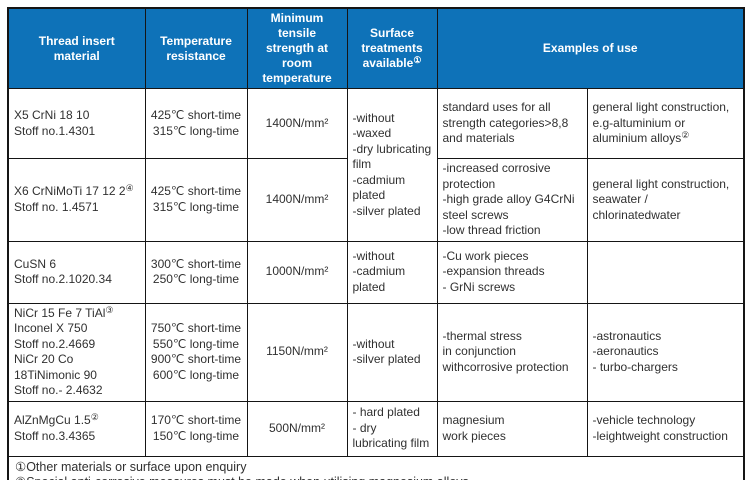  What do you see at coordinates (496, 176) in the screenshot?
I see `example-line: -increased corrosive protection` at bounding box center [496, 176].